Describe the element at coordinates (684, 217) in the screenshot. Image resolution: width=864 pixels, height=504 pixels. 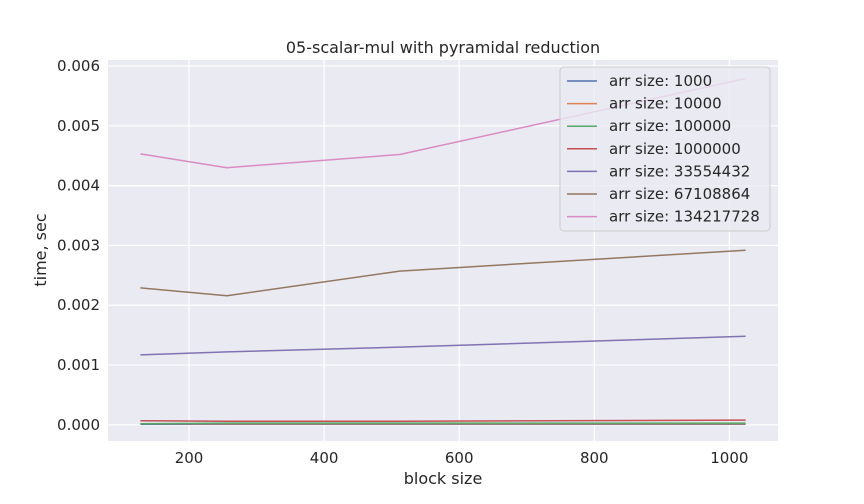
I see `legend-label: arr size: 134217728` at that location.